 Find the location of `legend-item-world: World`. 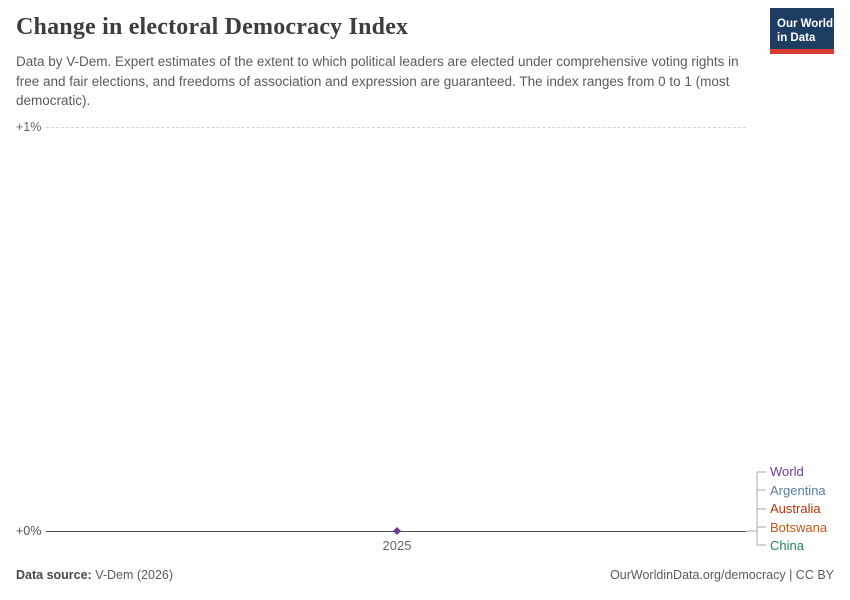

legend-item-world: World is located at coordinates (787, 471).